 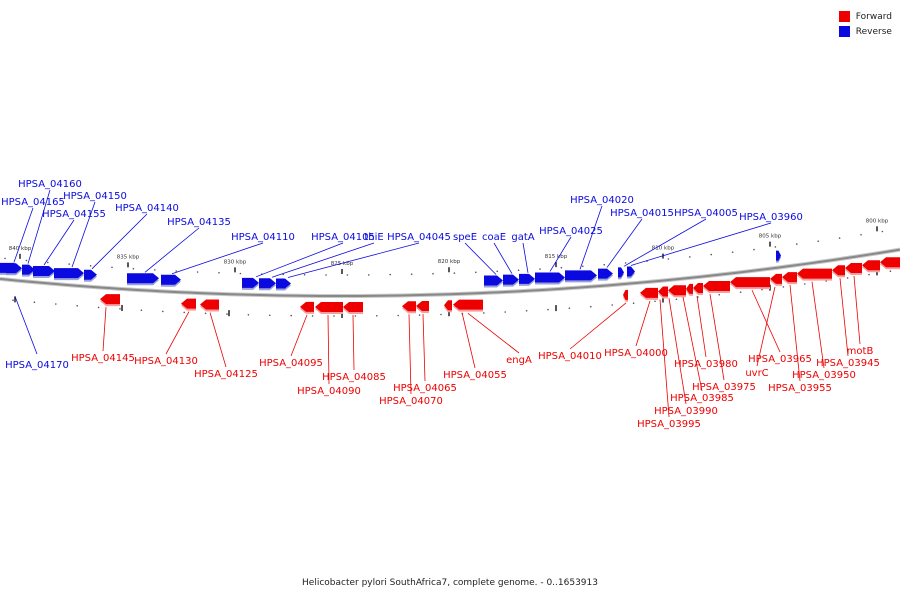 I want to click on scale-label: 820 kbp, so click(x=449, y=262).